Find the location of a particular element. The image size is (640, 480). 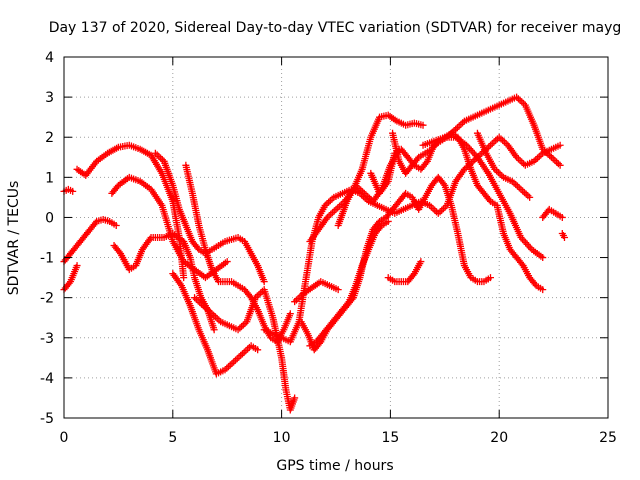

y-tick-label: 3 is located at coordinates (49, 98).